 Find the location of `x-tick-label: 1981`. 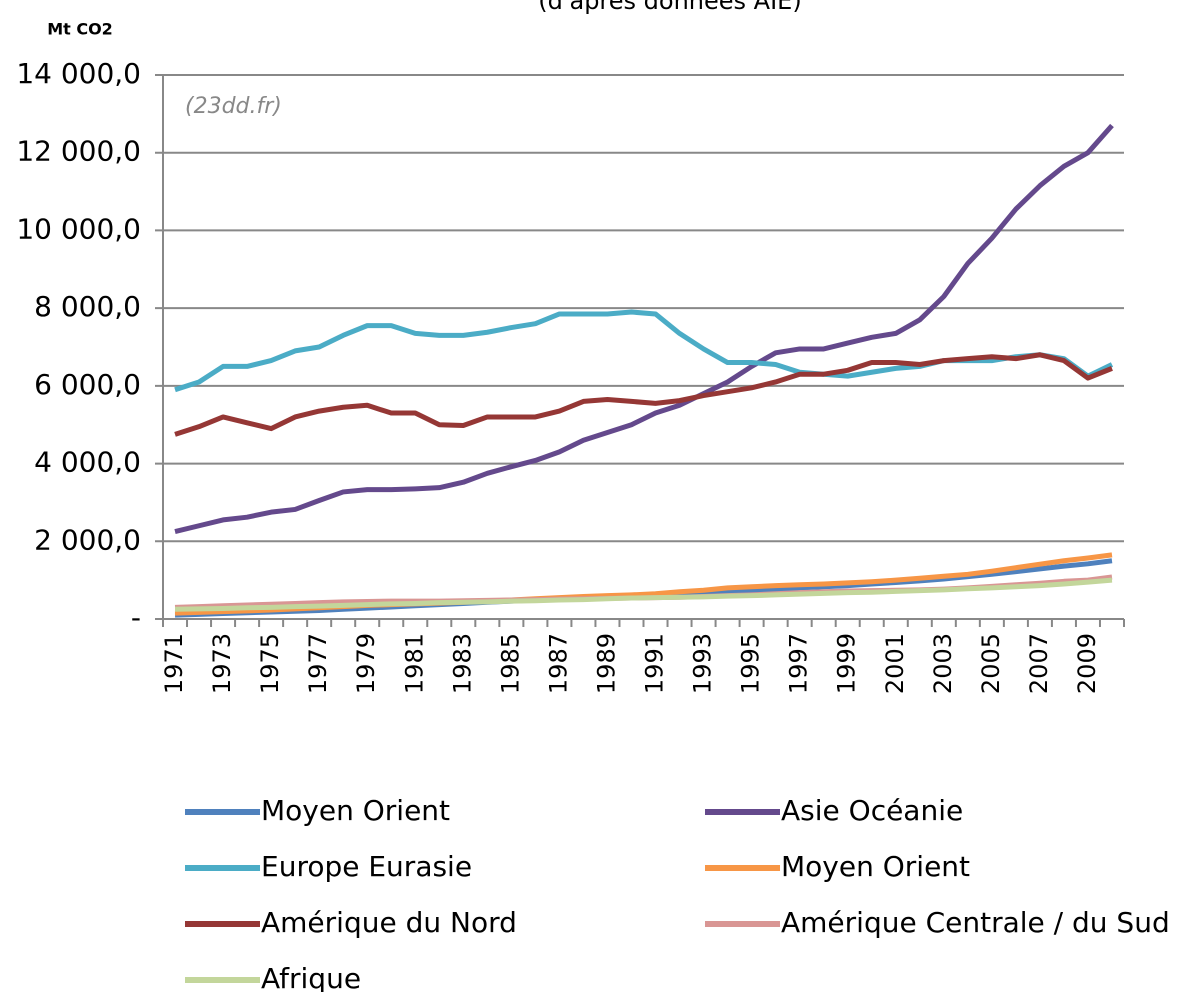

x-tick-label: 1981 is located at coordinates (414, 663).